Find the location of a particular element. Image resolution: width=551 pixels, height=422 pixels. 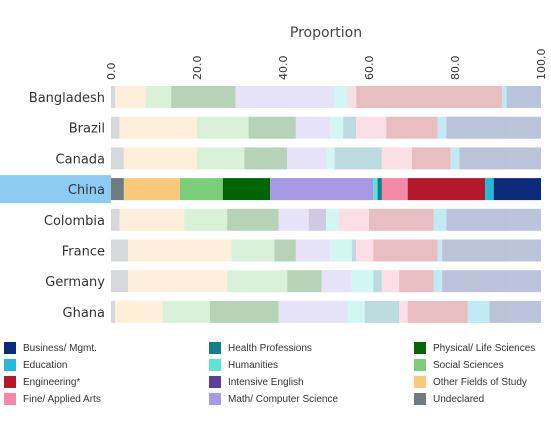

legend-item: Social Sciences is located at coordinates (459, 365).